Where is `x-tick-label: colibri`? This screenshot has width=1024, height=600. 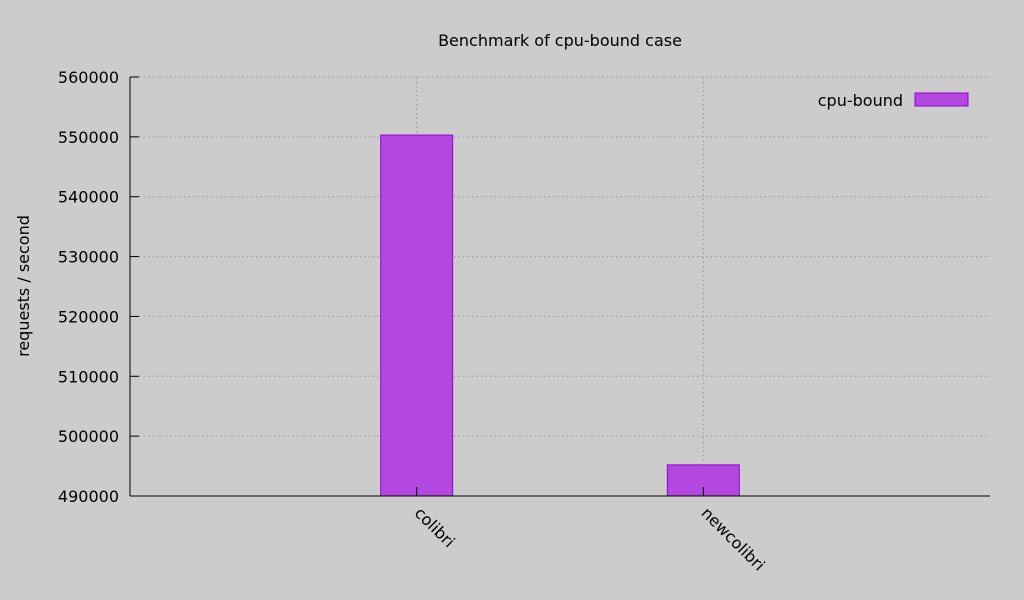 x-tick-label: colibri is located at coordinates (435, 527).